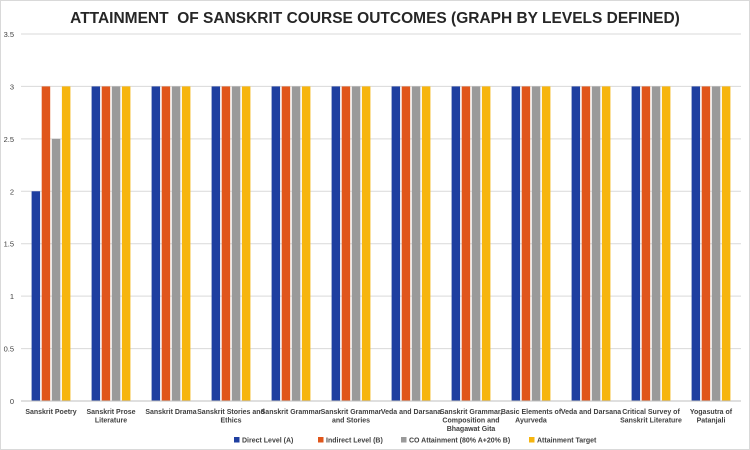  I want to click on x-tick-label-line: Sanskrit Poetry, so click(50, 412).